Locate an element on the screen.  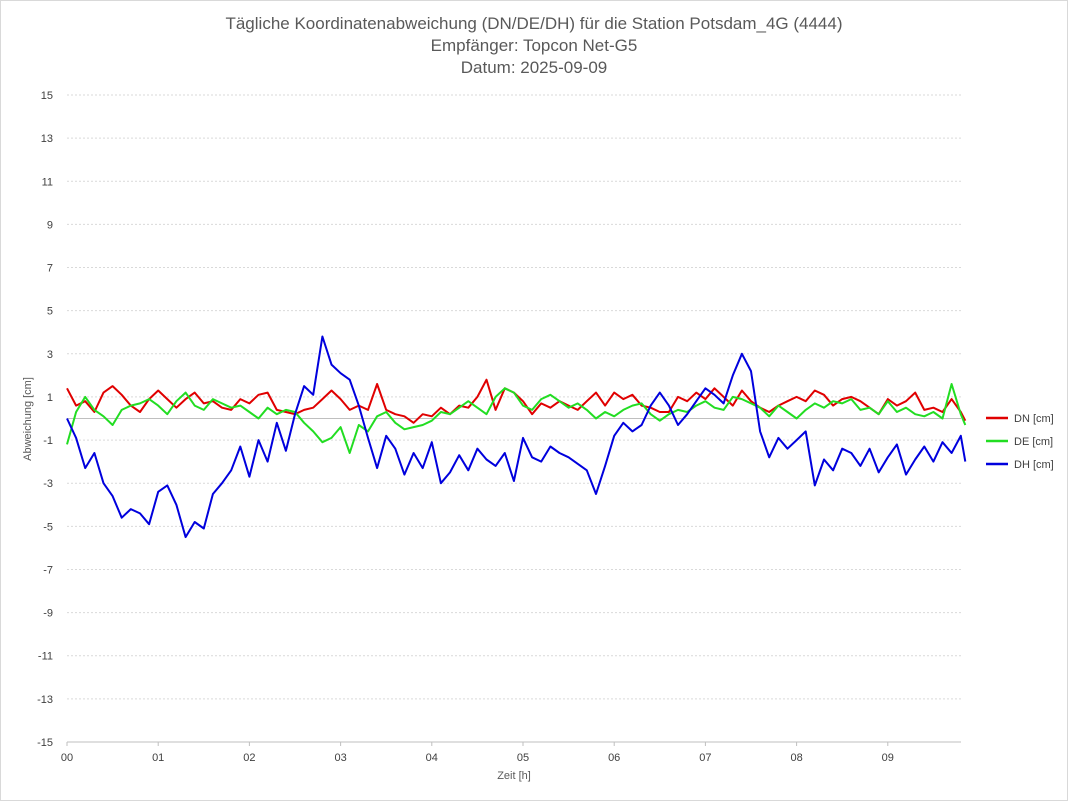
legend-label-dh: DH [cm] is located at coordinates (1034, 465).